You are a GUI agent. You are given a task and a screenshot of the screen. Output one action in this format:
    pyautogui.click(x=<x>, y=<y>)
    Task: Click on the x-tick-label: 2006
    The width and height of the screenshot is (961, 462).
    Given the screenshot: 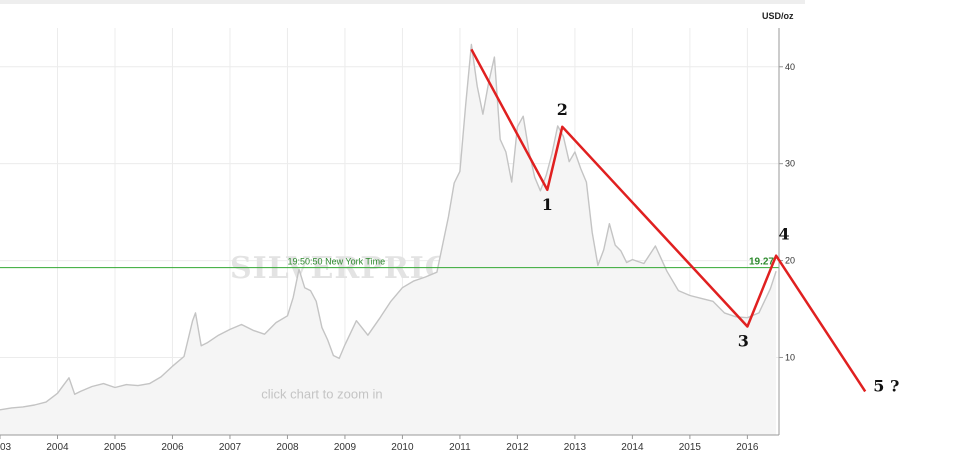 What is the action you would take?
    pyautogui.click(x=172, y=447)
    